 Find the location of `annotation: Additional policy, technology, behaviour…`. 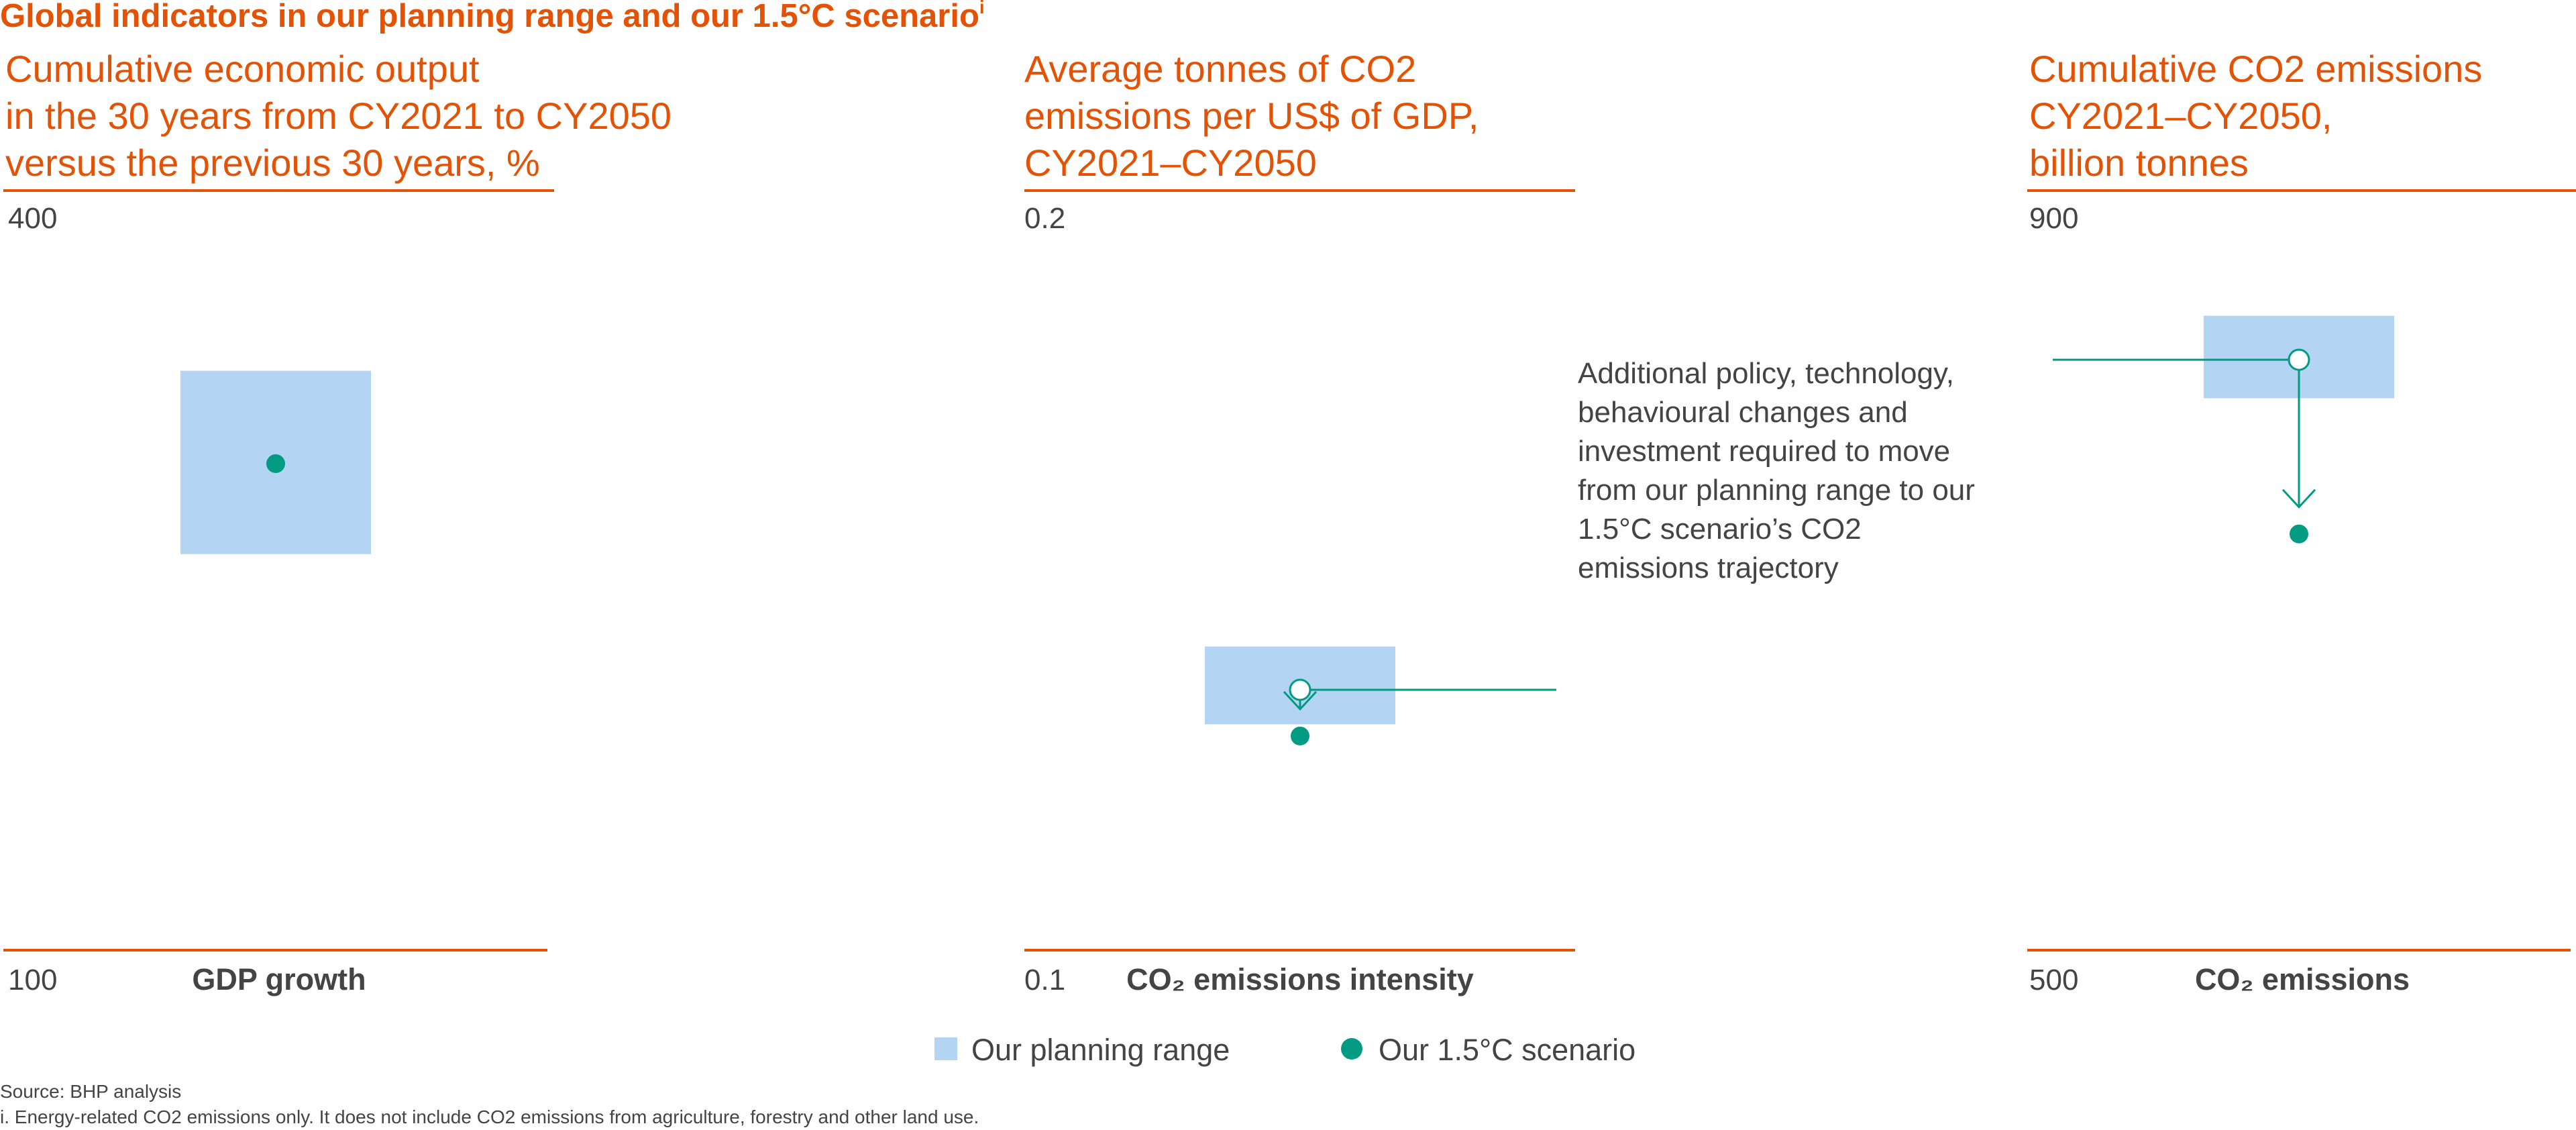

annotation: Additional policy, technology, behaviour… is located at coordinates (1776, 471).